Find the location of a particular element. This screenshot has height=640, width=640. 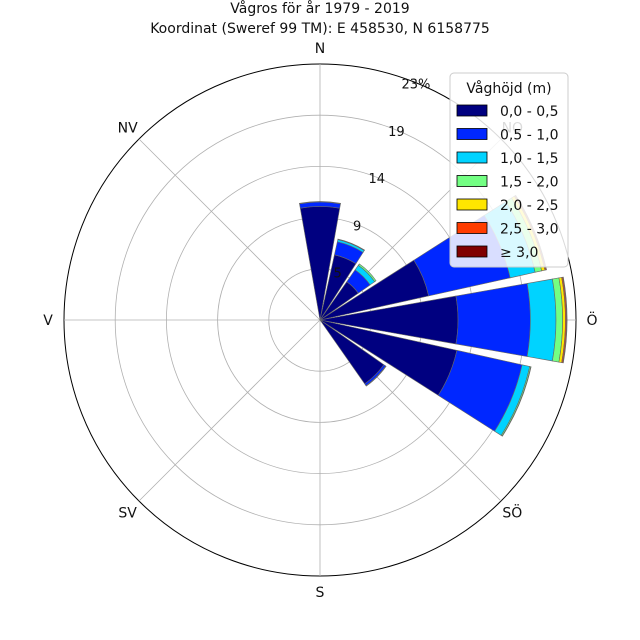

radial-tick-labels: 5 9 14 19 23% is located at coordinates (381, 179).